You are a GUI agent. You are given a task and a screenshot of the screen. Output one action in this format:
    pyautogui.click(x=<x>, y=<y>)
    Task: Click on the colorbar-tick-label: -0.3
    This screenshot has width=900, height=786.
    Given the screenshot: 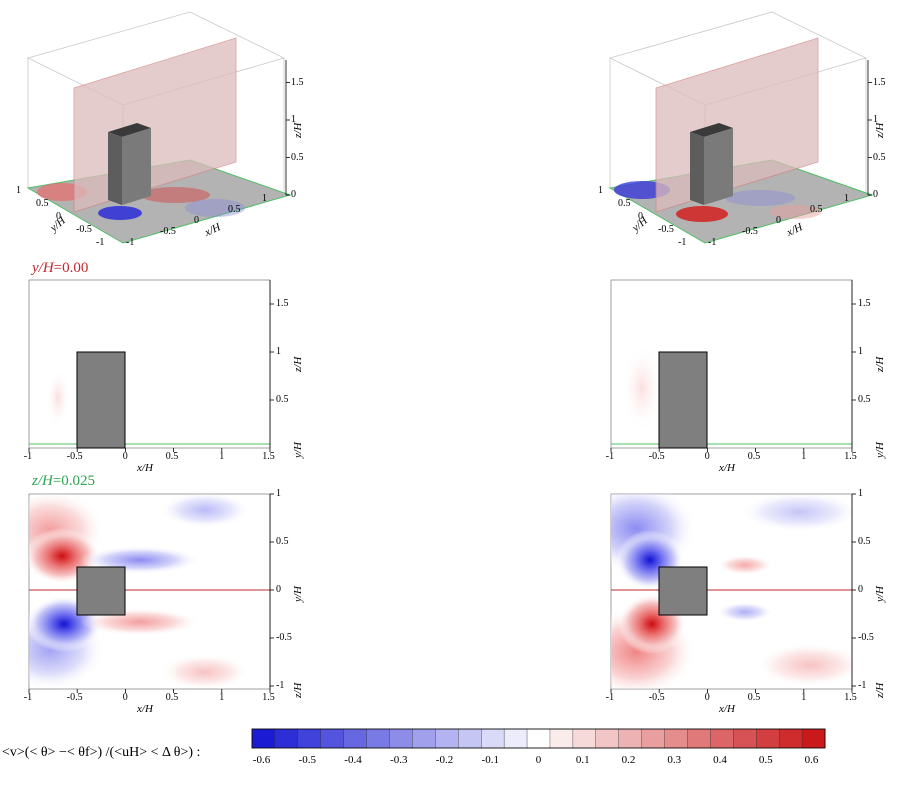 What is the action you would take?
    pyautogui.click(x=399, y=760)
    